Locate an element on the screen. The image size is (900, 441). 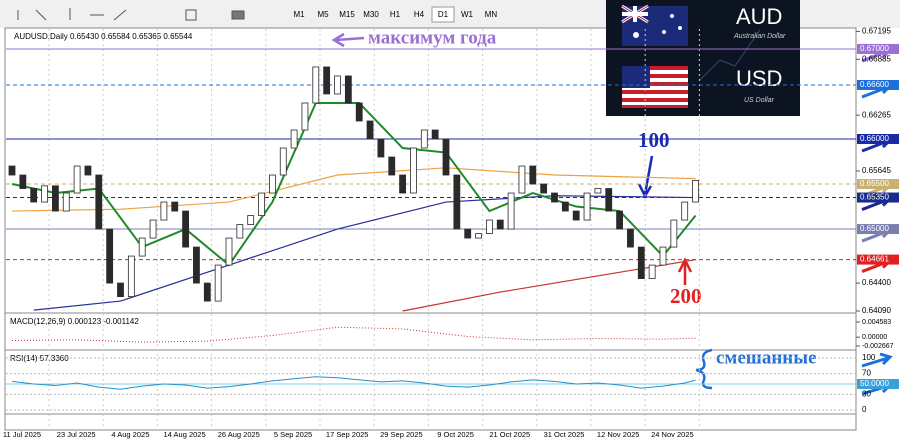
y-tick-label: 70 is located at coordinates (866, 373).